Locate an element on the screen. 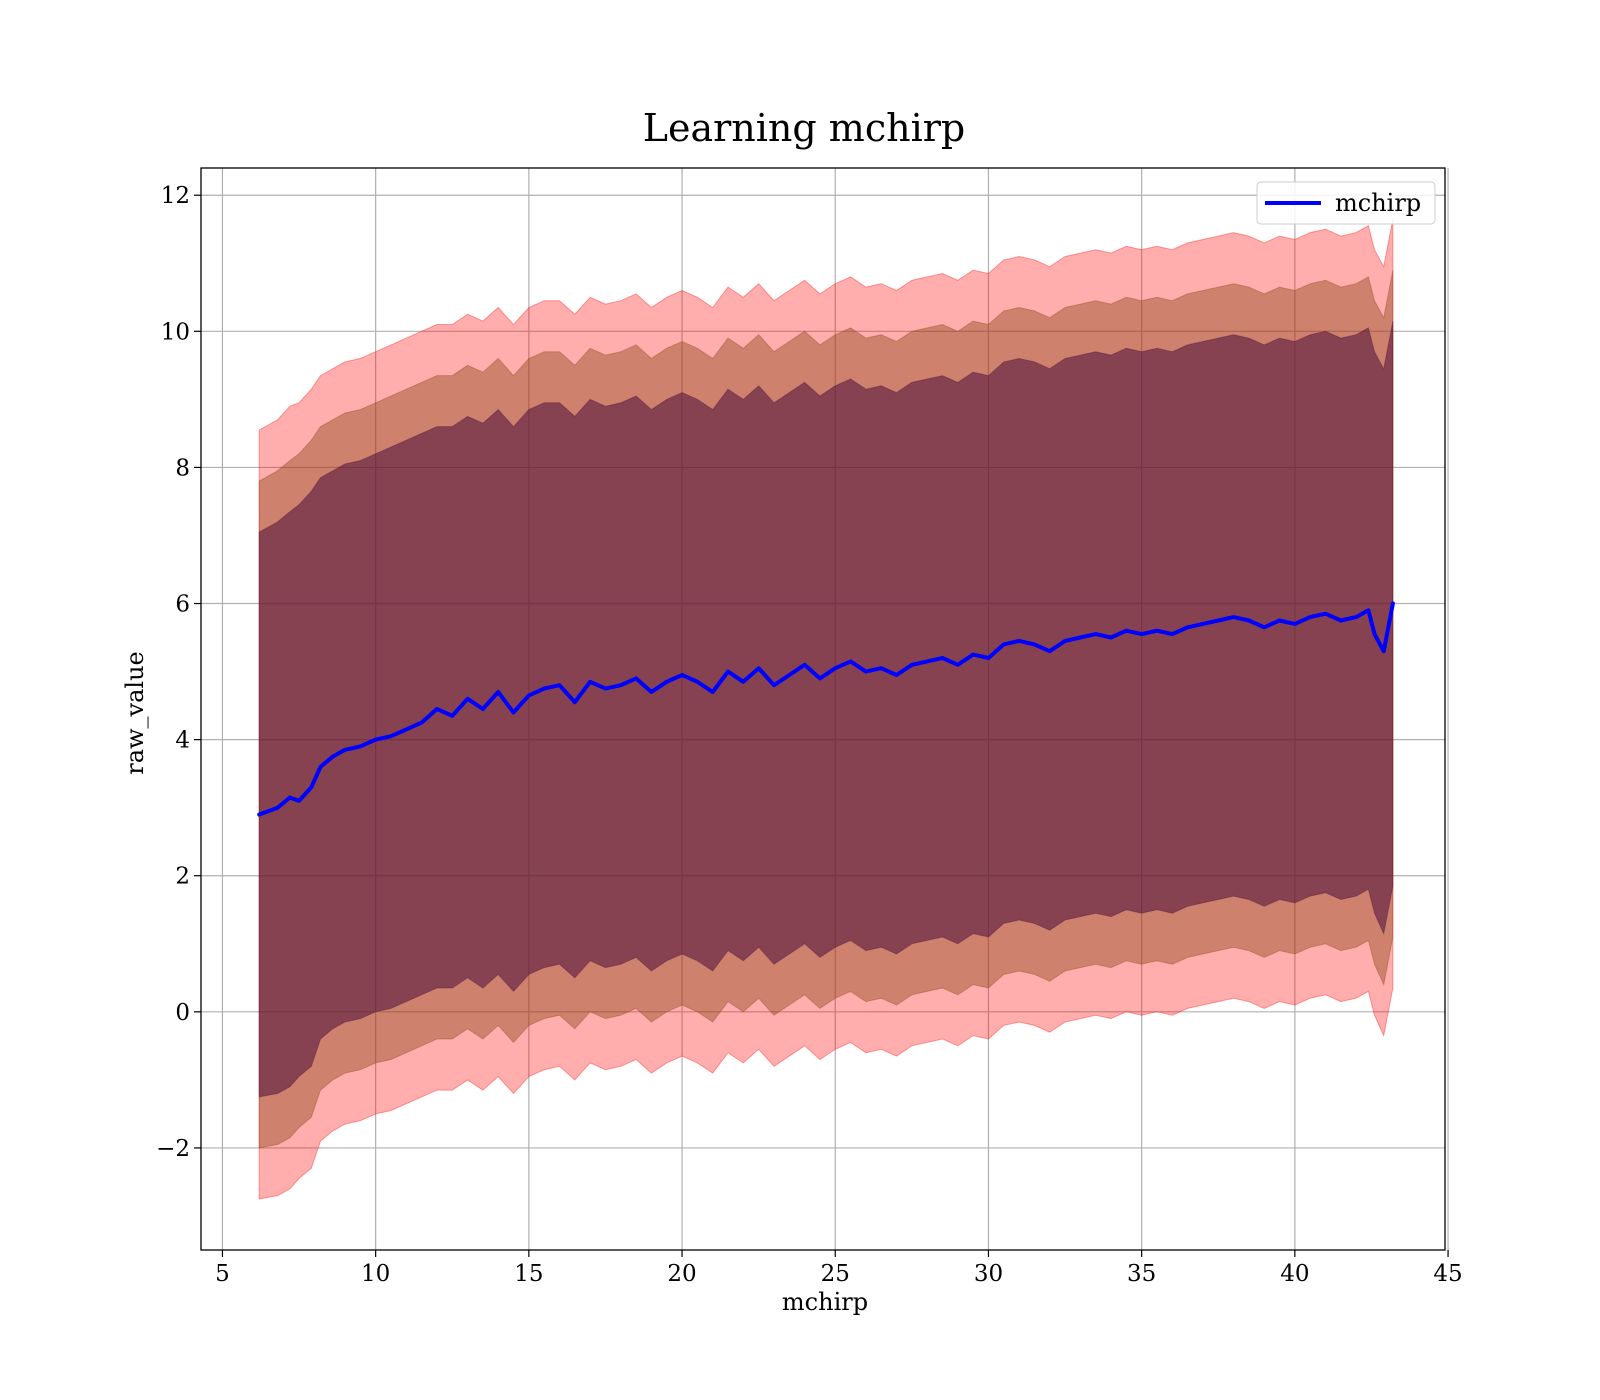 The height and width of the screenshot is (1400, 1600). series-line-mchirp is located at coordinates (826, 709).